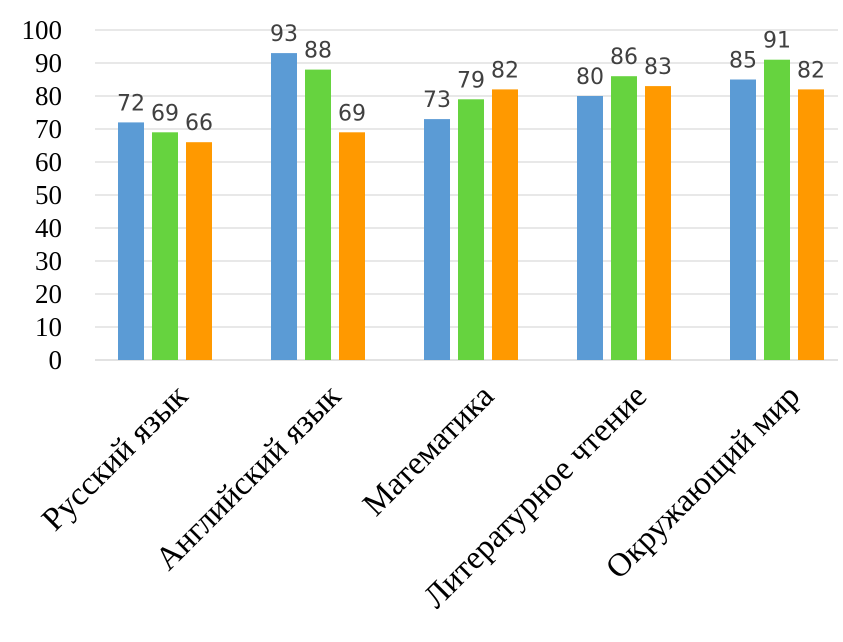  Describe the element at coordinates (199, 123) in the screenshot. I see `data-label: 66` at that location.